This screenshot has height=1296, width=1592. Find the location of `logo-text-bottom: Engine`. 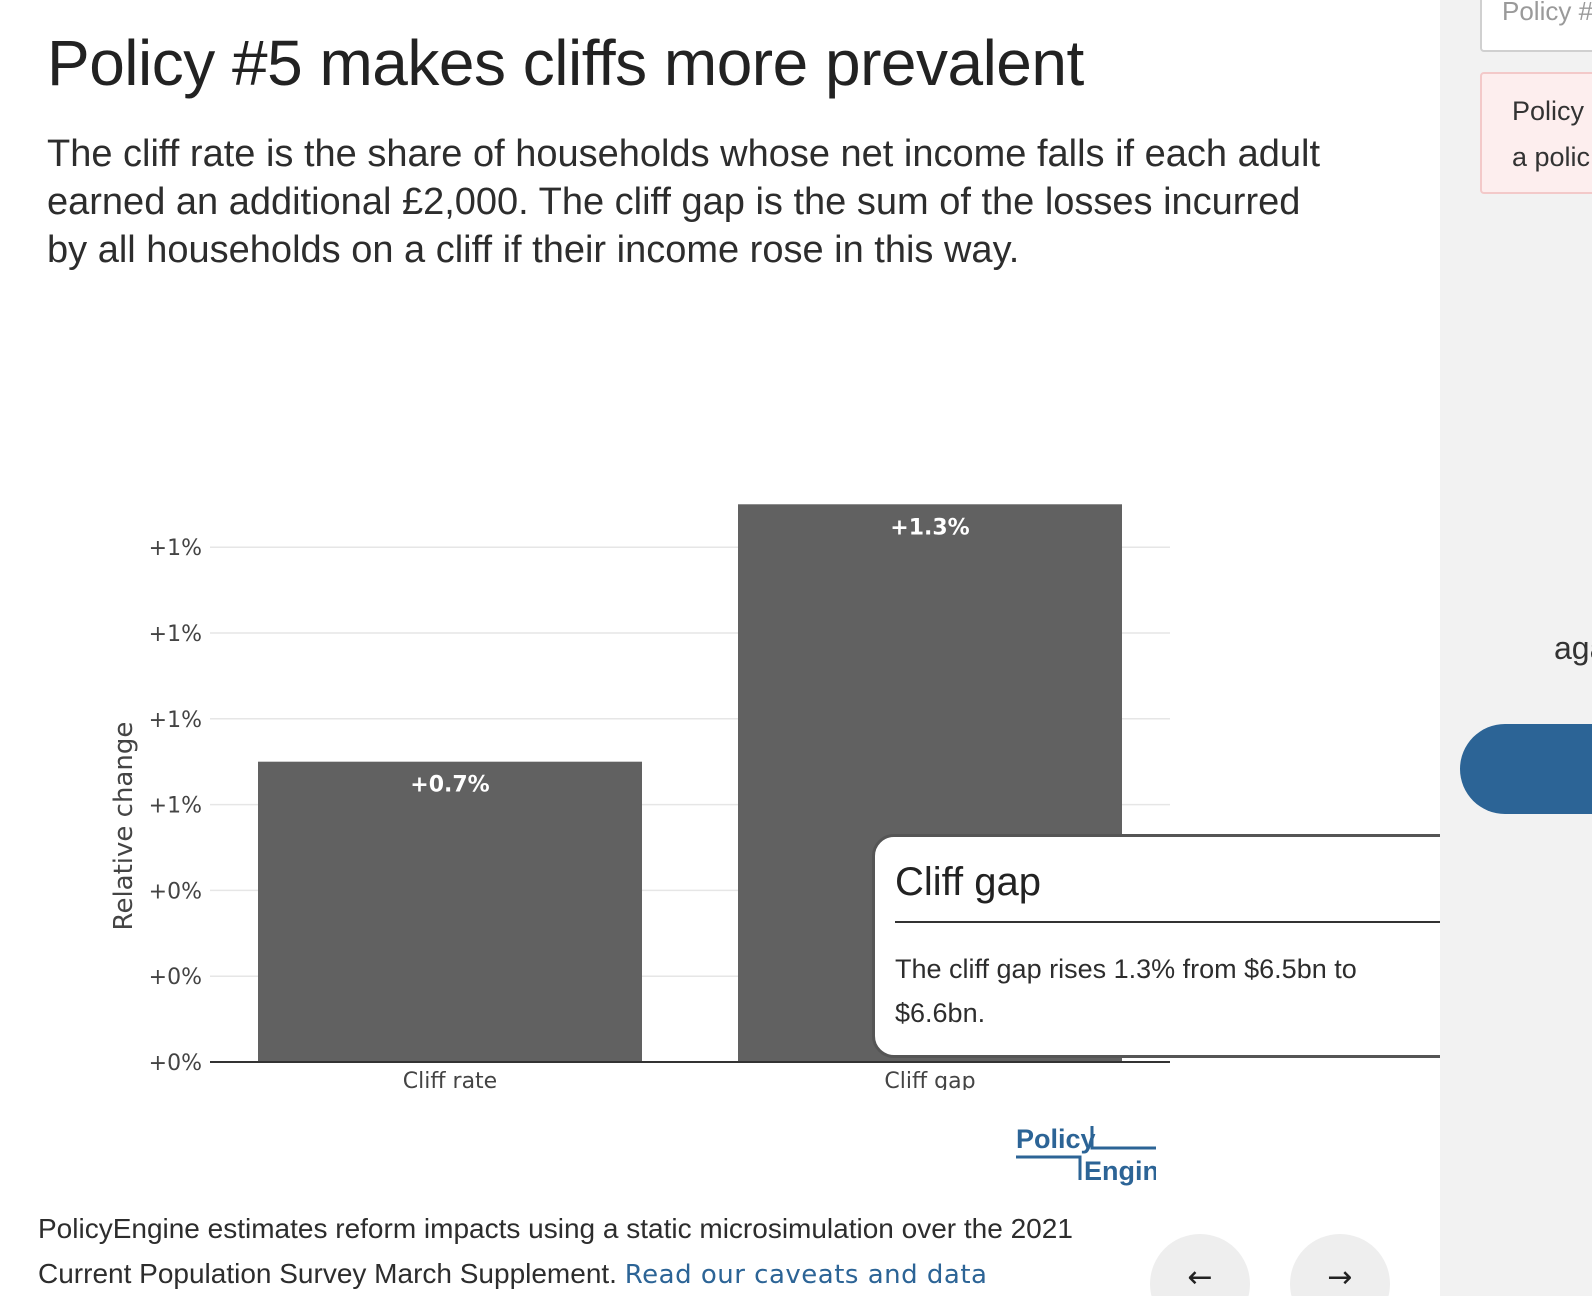

logo-text-bottom: Engine is located at coordinates (1120, 1171).